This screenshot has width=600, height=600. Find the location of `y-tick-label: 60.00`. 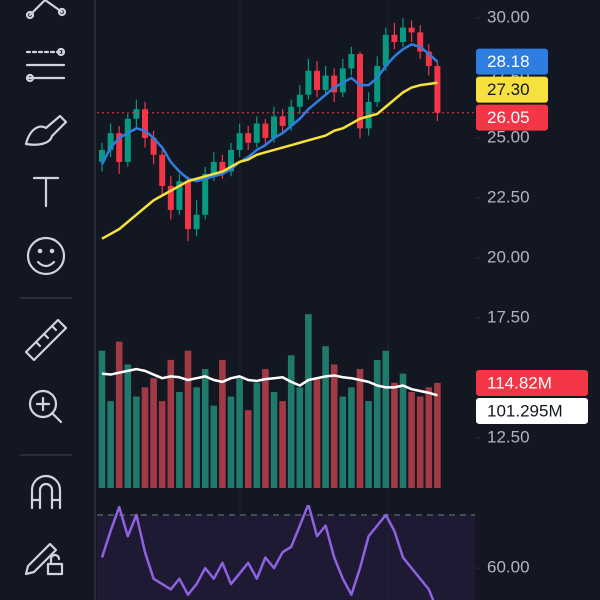

y-tick-label: 60.00 is located at coordinates (508, 567).